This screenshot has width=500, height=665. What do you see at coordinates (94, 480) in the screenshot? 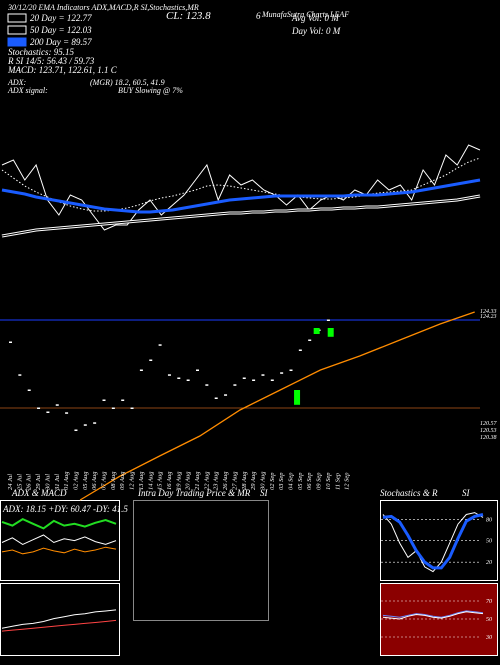
I see `date-label: 06 Aug` at bounding box center [94, 480].